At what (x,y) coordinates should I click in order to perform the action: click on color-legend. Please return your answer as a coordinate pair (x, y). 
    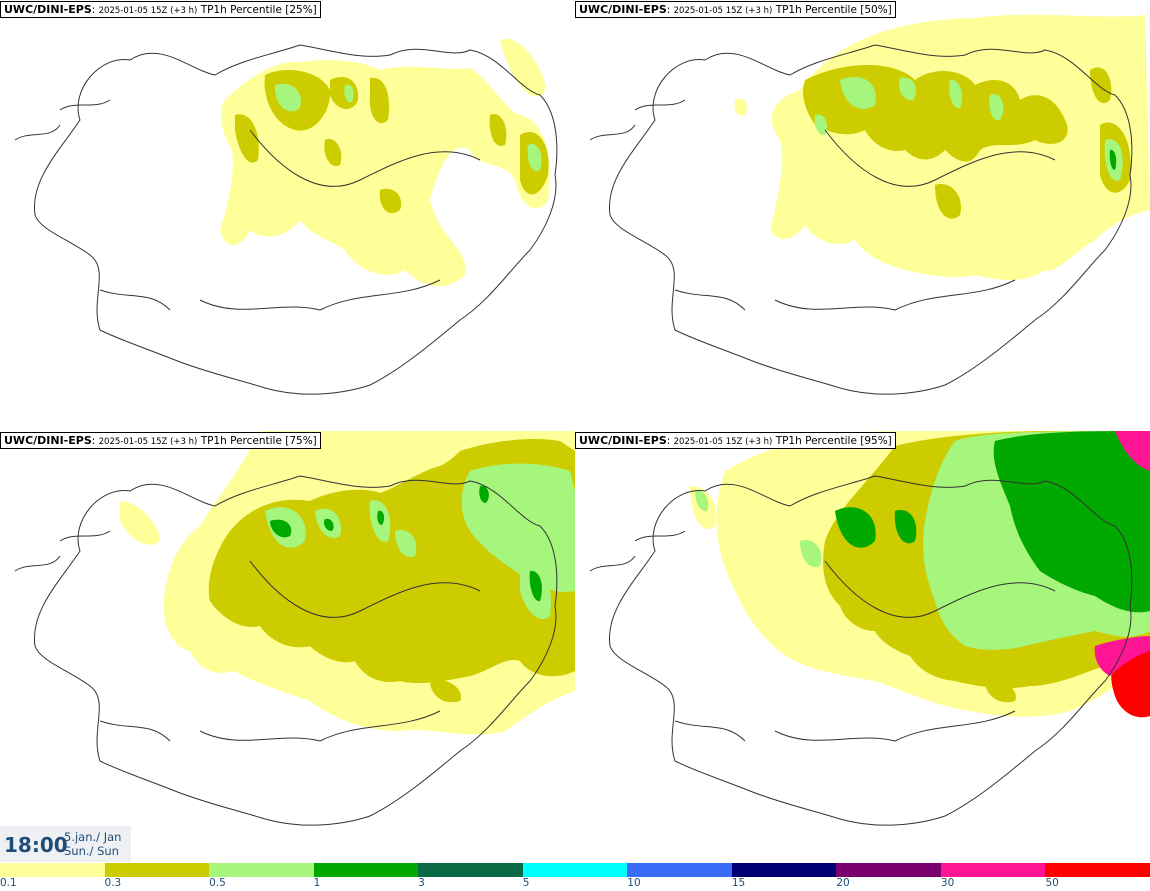
    Looking at the image, I should click on (575, 870).